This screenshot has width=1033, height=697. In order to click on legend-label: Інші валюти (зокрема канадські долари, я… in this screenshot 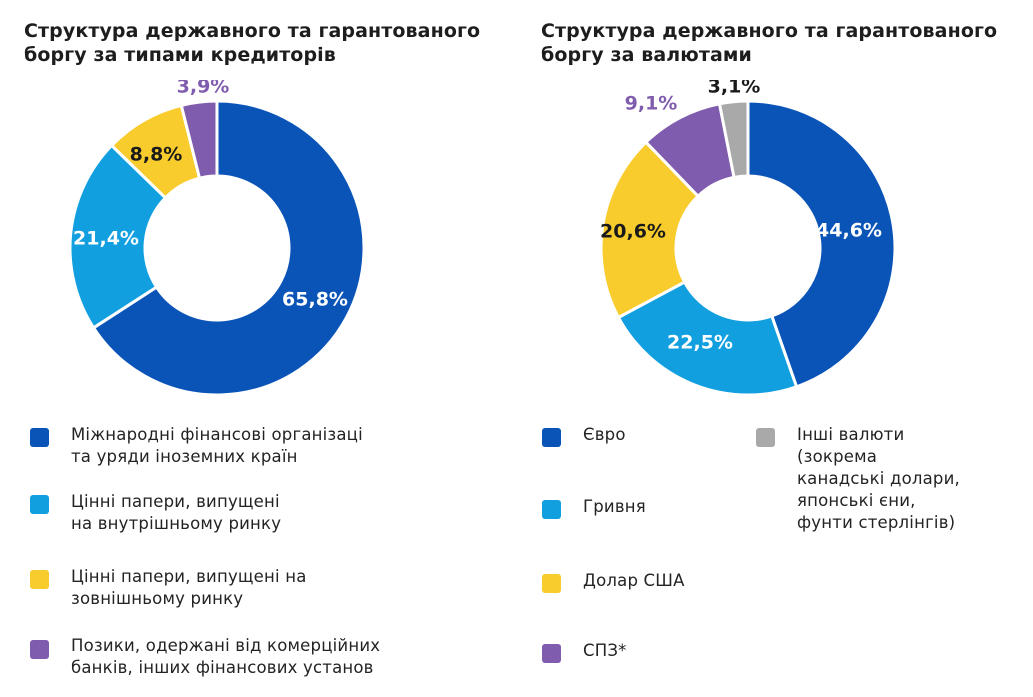, I will do `click(878, 478)`.